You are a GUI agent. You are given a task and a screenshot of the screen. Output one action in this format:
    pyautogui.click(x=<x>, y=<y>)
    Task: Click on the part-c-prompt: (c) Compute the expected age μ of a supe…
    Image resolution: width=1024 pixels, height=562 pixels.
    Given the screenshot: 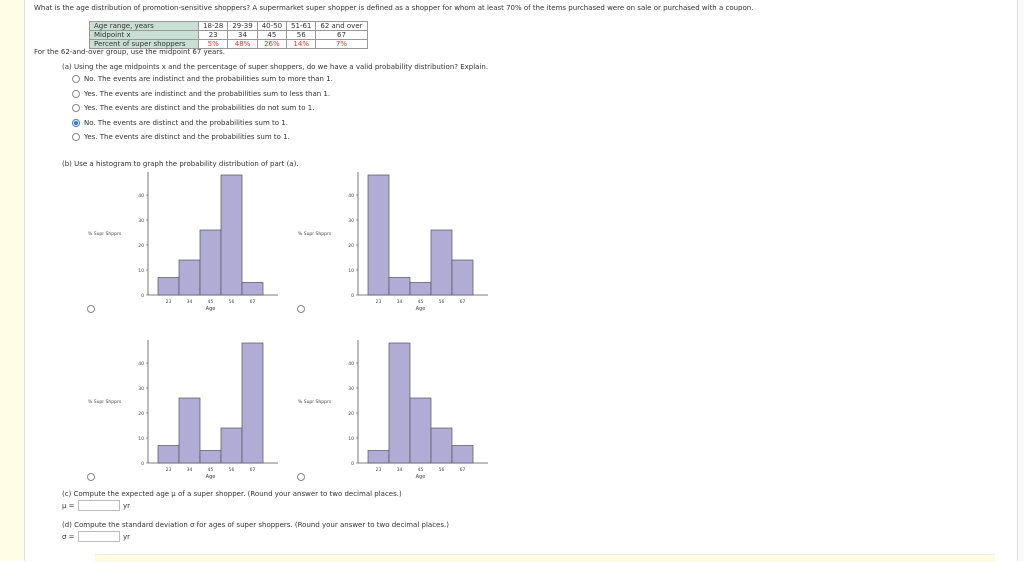 What is the action you would take?
    pyautogui.click(x=232, y=494)
    